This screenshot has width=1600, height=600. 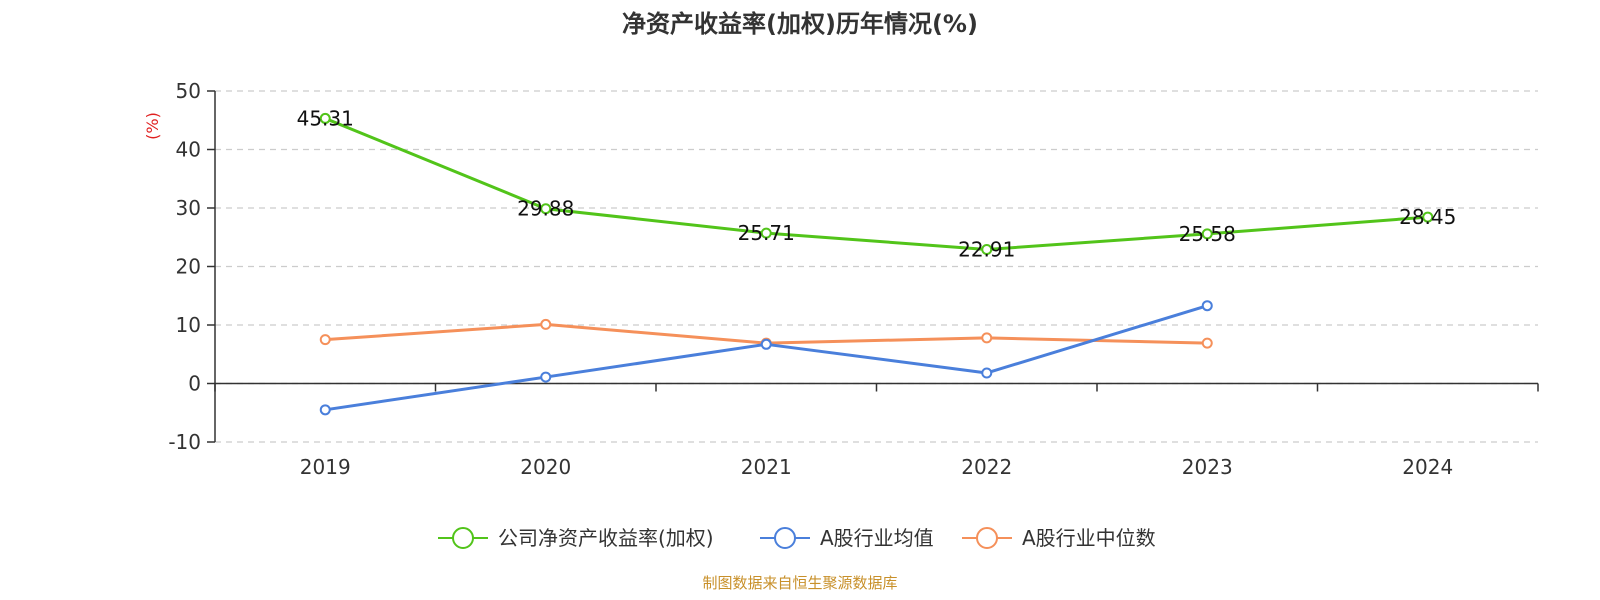 I want to click on x-tick-label: 2019, so click(x=325, y=467).